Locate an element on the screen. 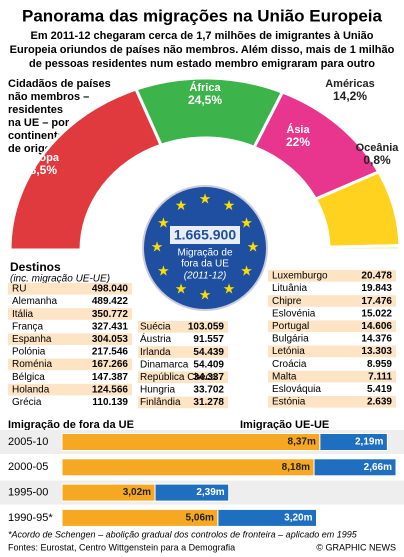 The height and width of the screenshot is (557, 404). table-name: Portugal is located at coordinates (290, 326).